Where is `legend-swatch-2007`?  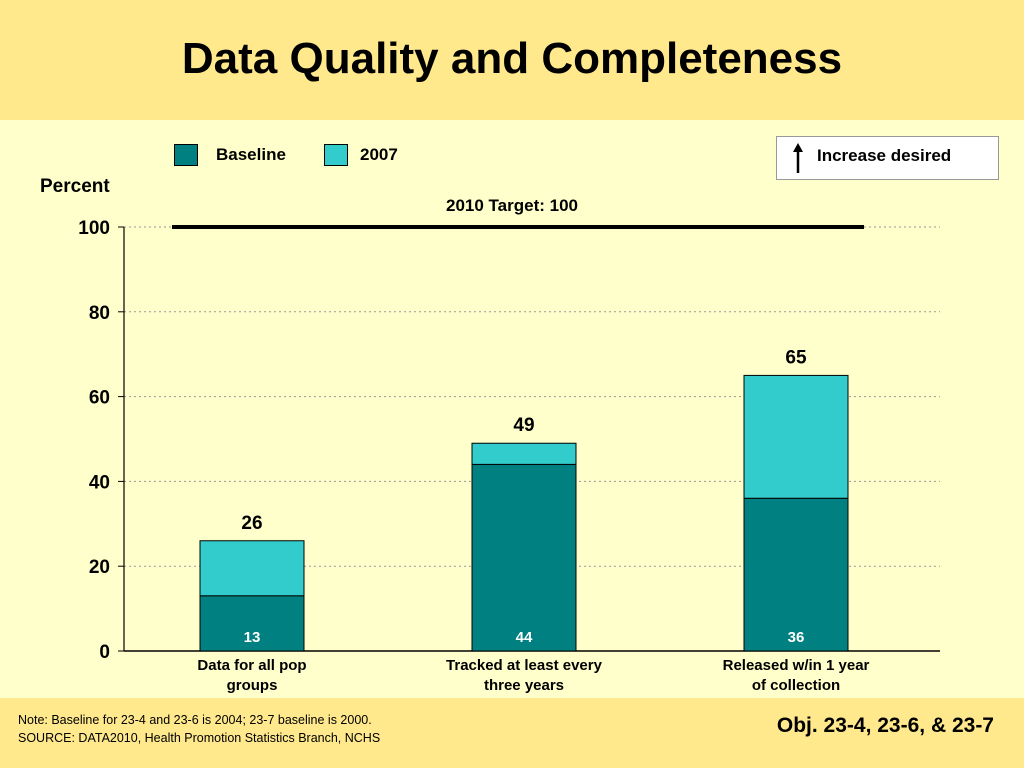 legend-swatch-2007 is located at coordinates (336, 155).